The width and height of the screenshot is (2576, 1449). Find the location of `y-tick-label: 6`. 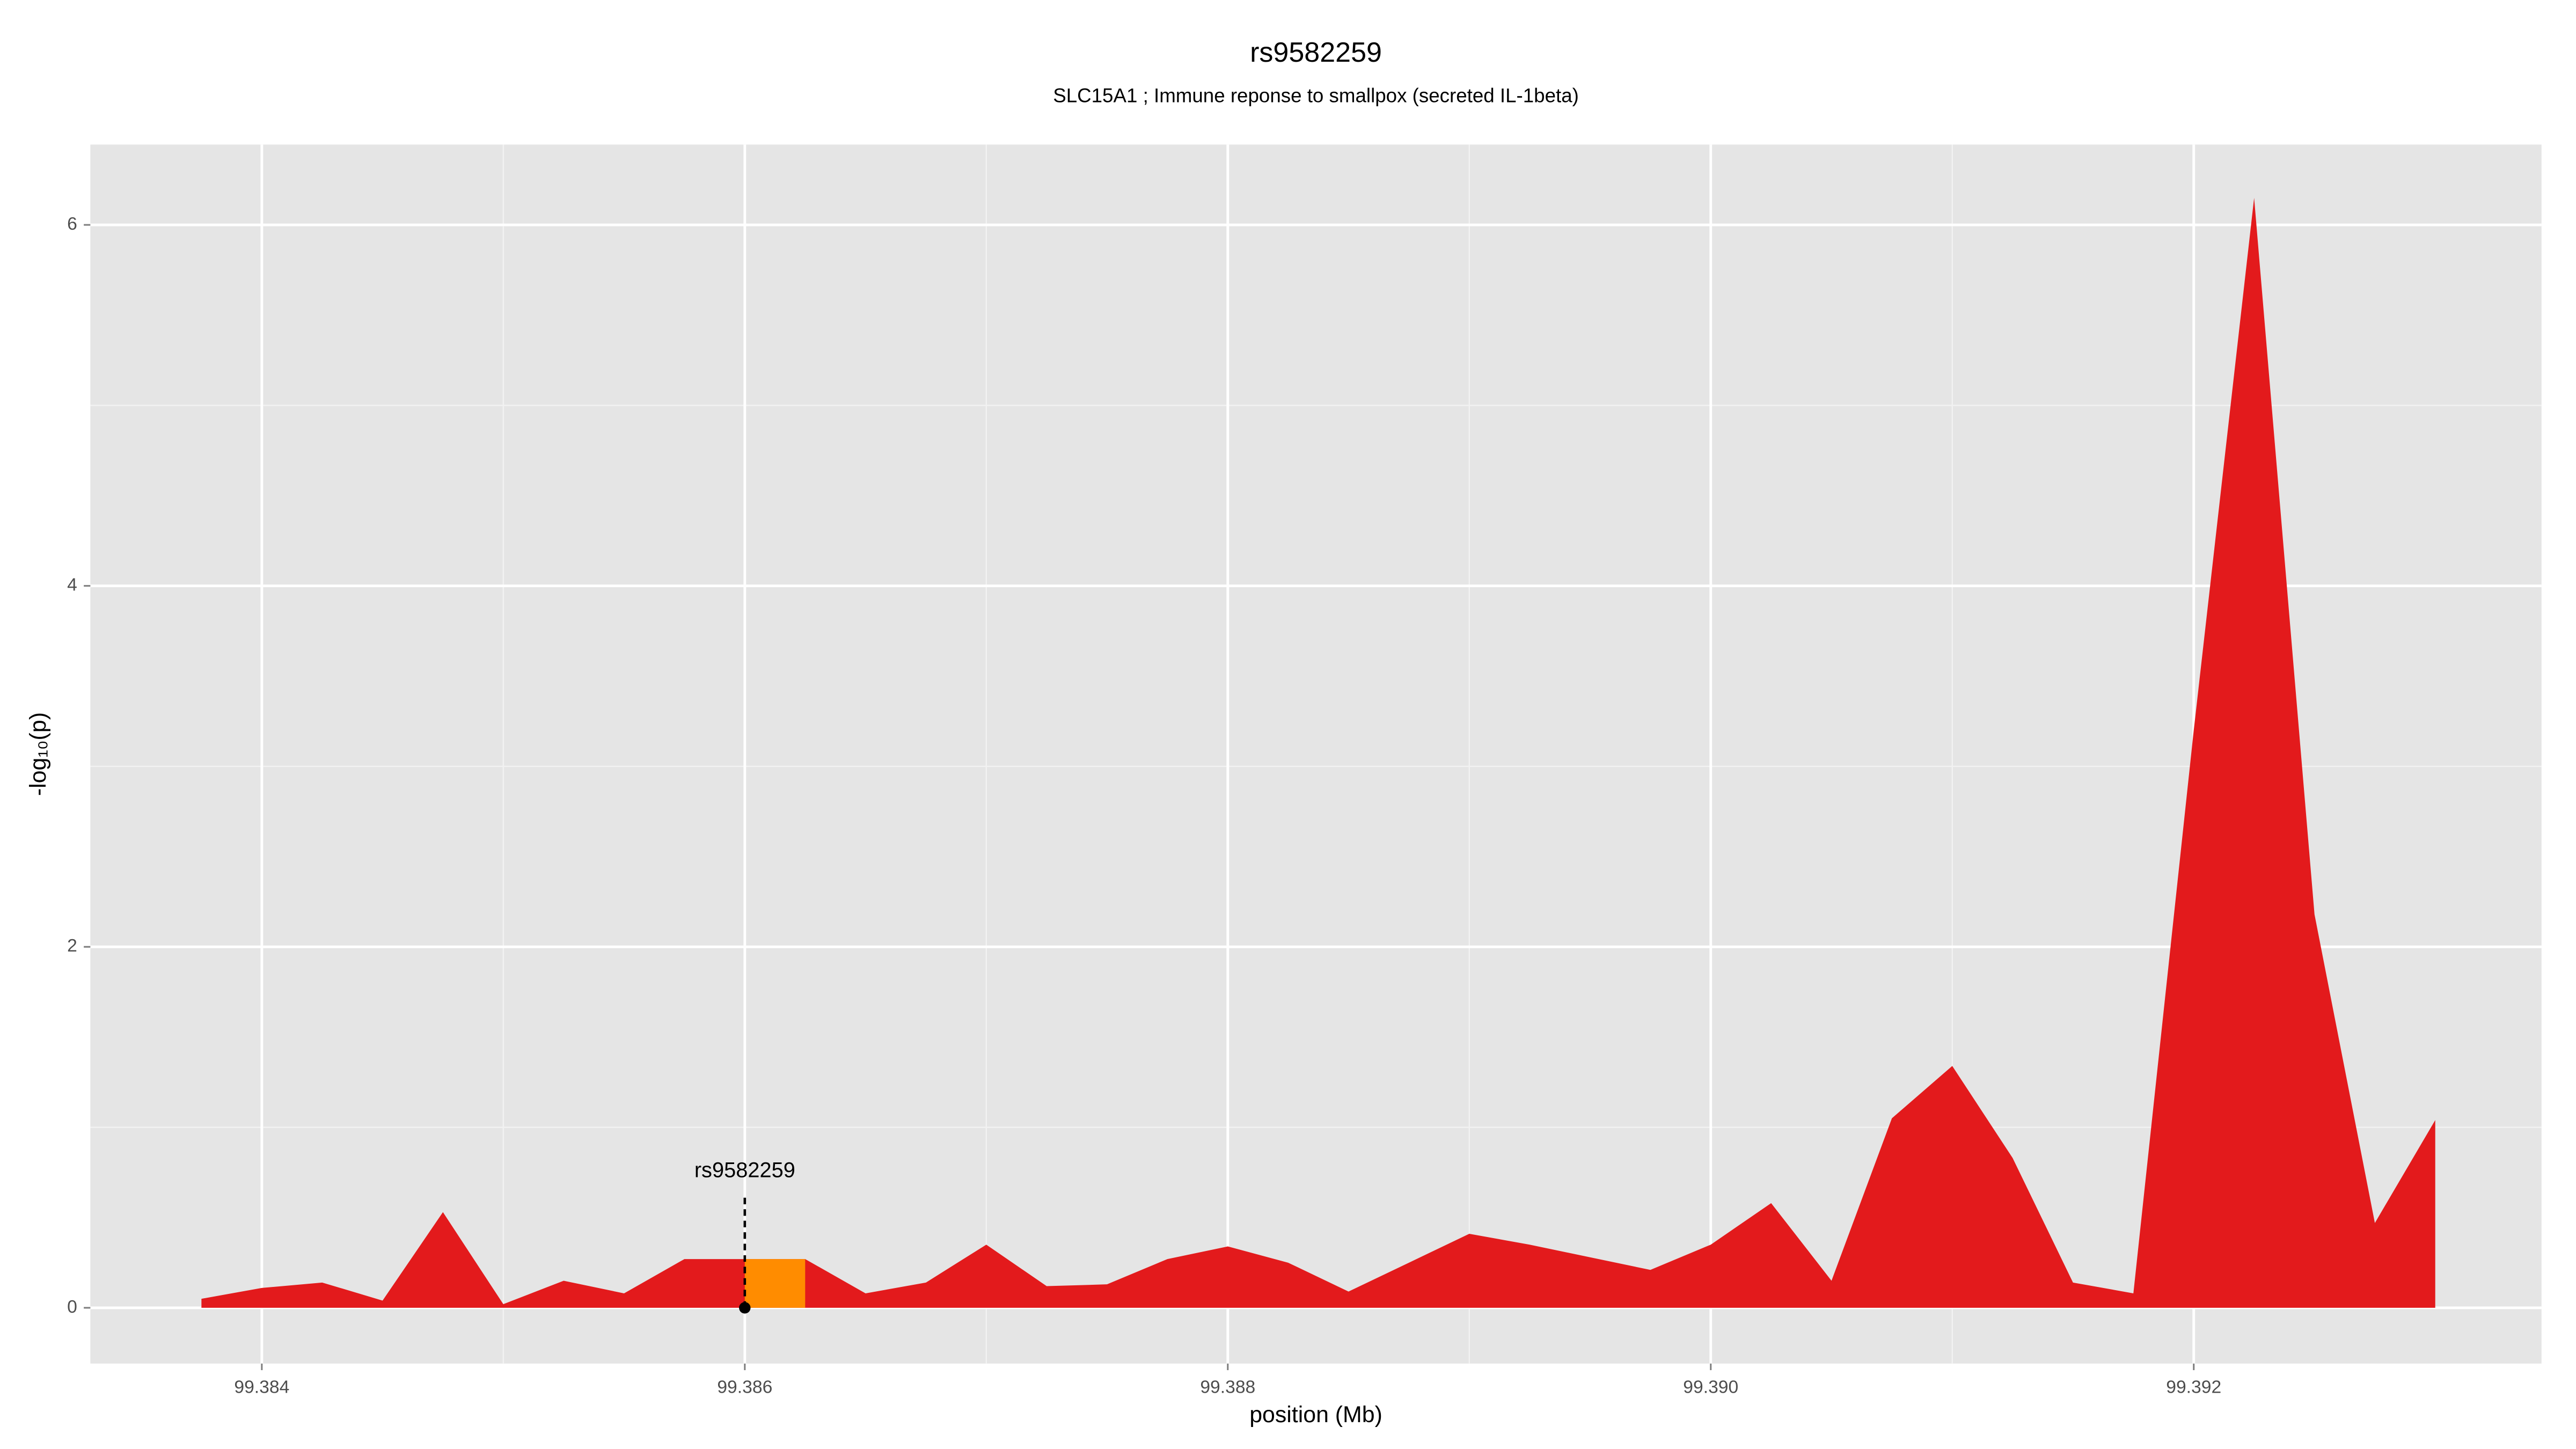

y-tick-label: 6 is located at coordinates (72, 224).